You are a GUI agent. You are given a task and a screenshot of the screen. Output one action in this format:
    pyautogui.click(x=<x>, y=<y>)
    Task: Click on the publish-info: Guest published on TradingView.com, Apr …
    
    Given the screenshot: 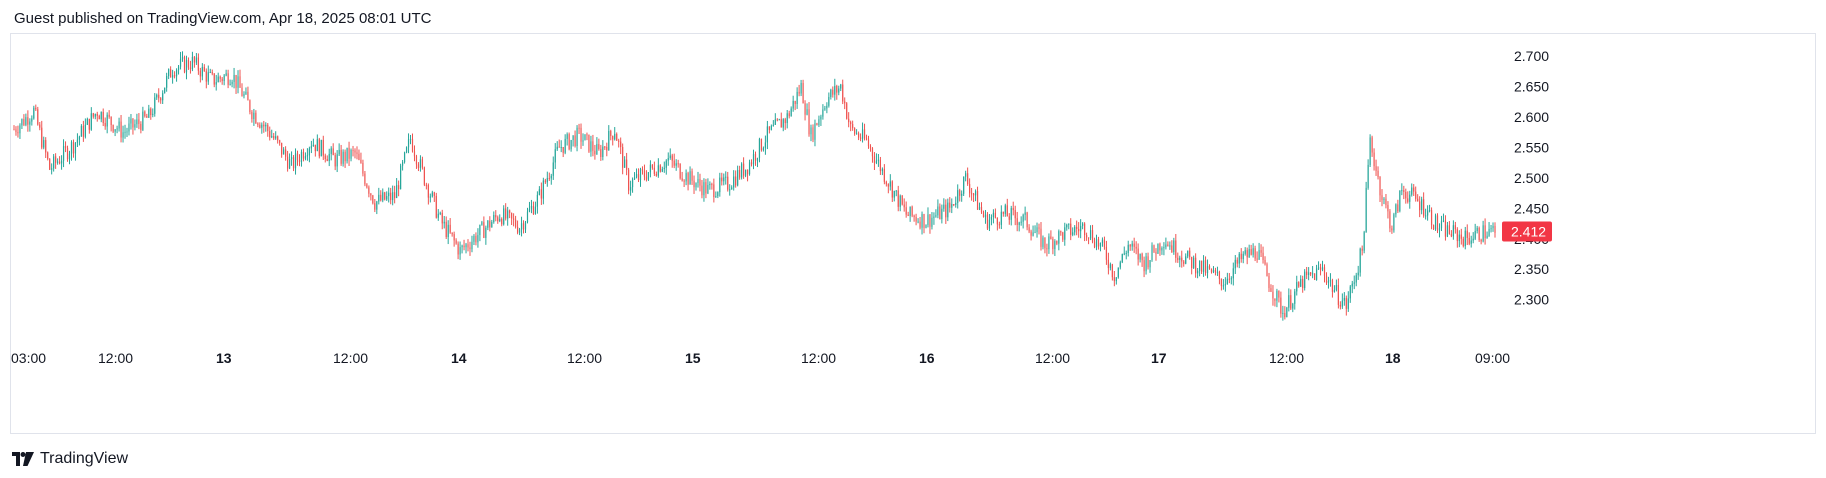 What is the action you would take?
    pyautogui.click(x=223, y=18)
    